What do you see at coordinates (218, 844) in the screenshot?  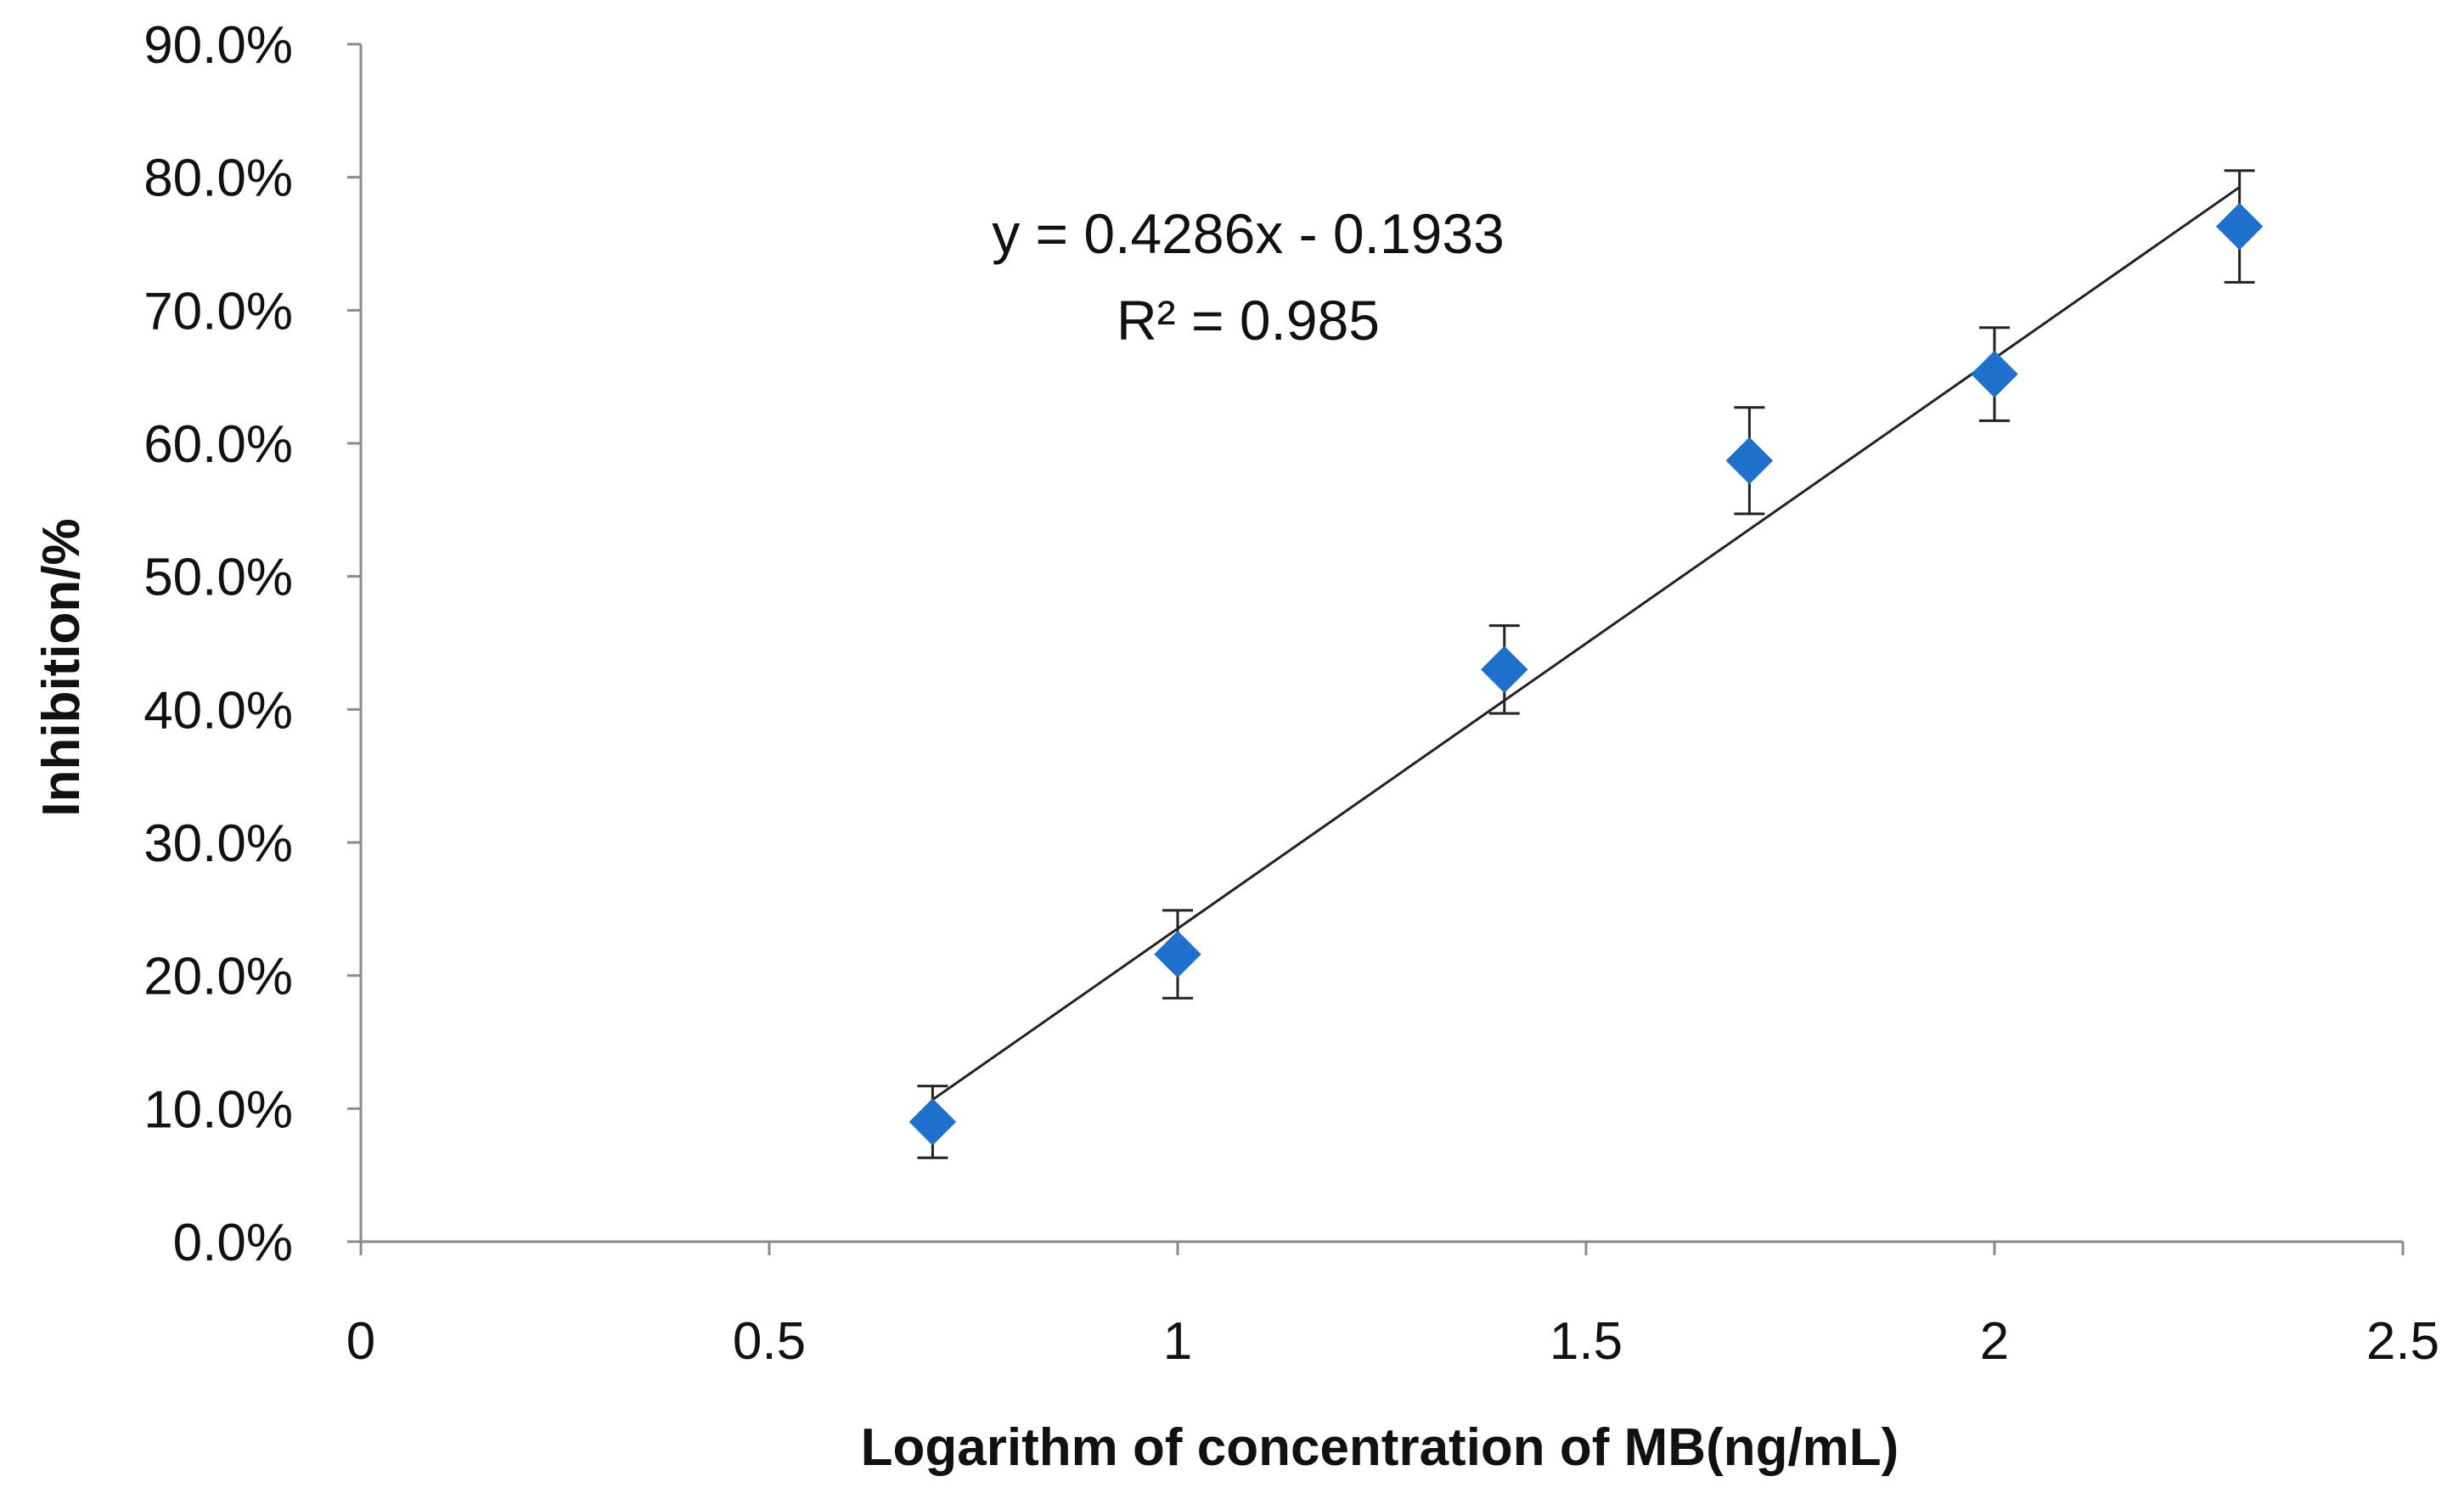 I see `y-tick-label: 30.0%` at bounding box center [218, 844].